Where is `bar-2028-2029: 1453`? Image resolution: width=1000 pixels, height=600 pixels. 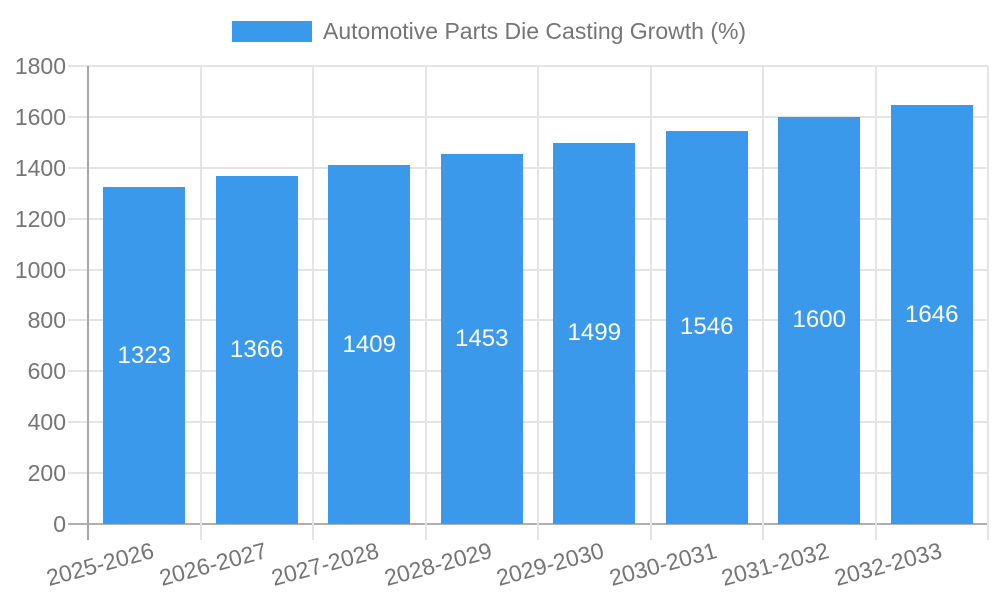
bar-2028-2029: 1453 is located at coordinates (481, 339).